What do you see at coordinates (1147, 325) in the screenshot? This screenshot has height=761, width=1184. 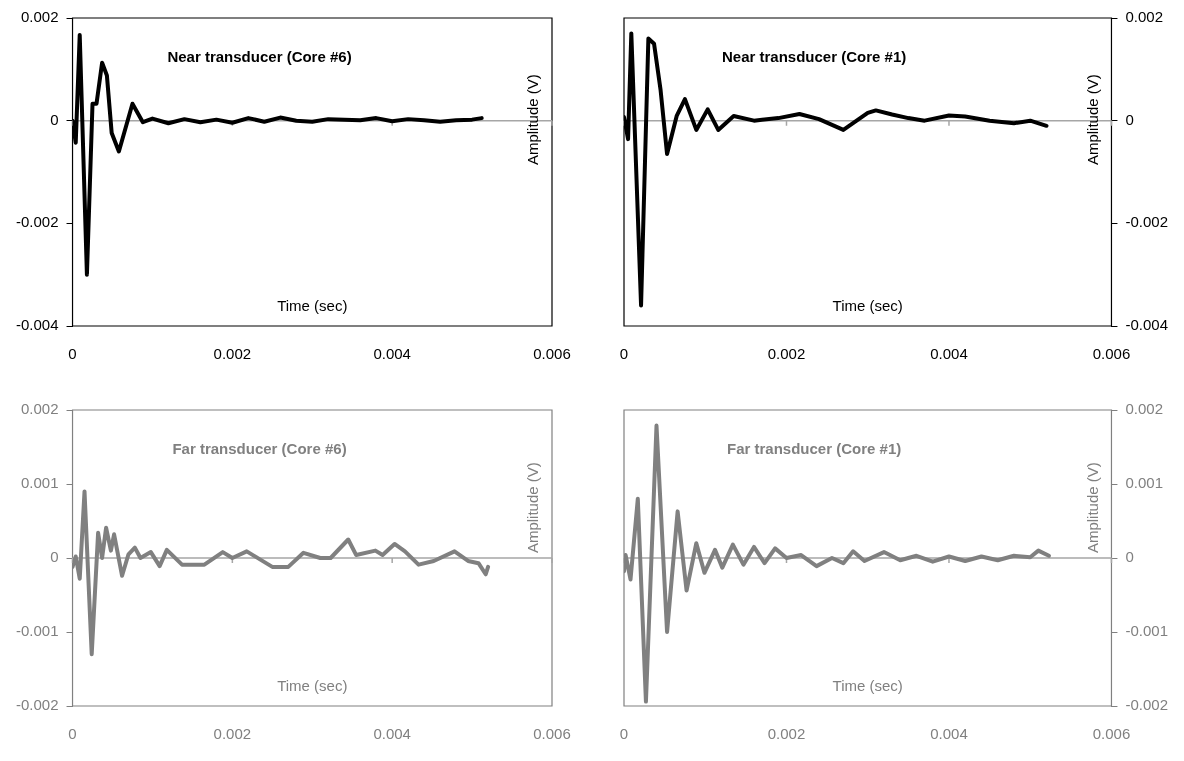 I see `y2-tick-label: -0.004` at bounding box center [1147, 325].